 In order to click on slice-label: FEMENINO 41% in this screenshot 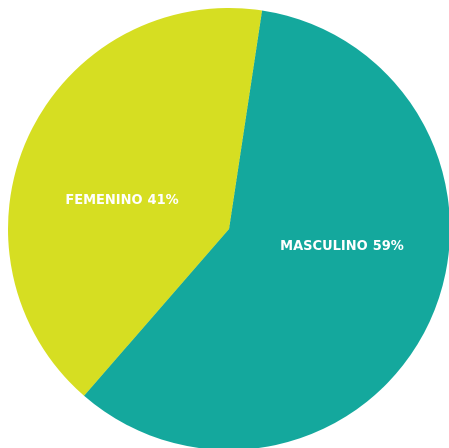, I will do `click(121, 200)`.